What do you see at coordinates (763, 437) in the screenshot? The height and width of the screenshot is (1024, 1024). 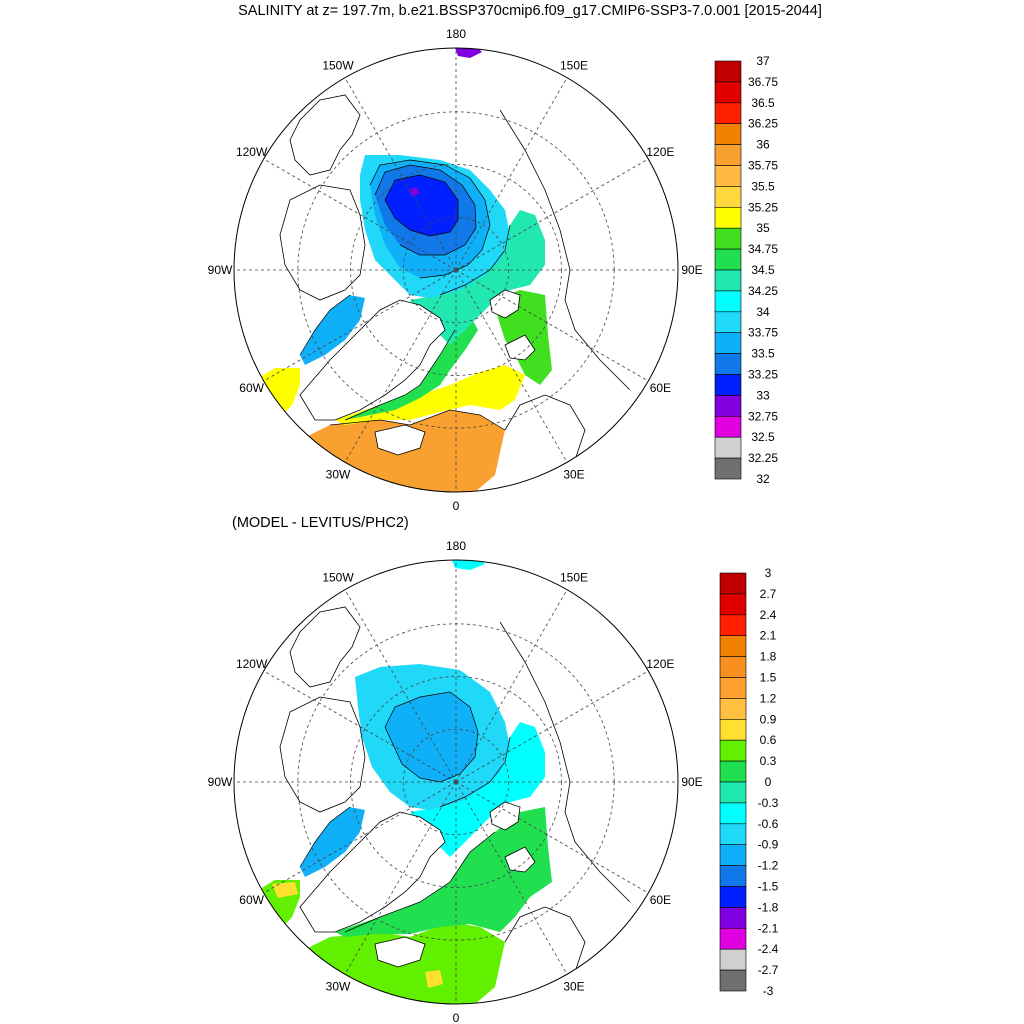 I see `colorbar-tick-label: 32.5` at bounding box center [763, 437].